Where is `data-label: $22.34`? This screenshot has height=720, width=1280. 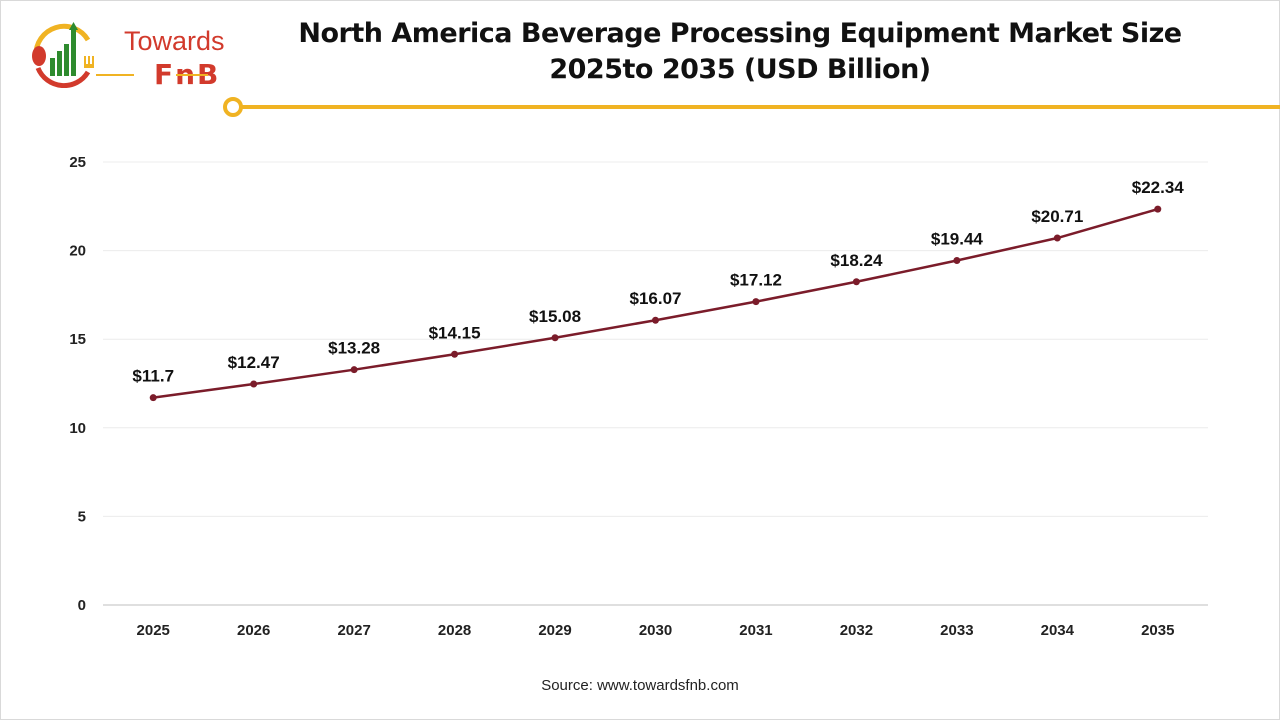
data-label: $22.34 is located at coordinates (1158, 187).